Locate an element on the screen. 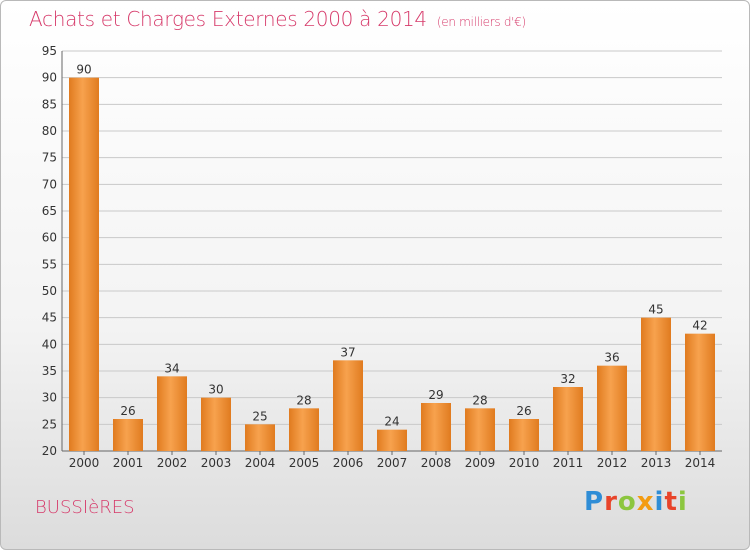 This screenshot has width=750, height=550. y-tick-label: 55 is located at coordinates (49, 264).